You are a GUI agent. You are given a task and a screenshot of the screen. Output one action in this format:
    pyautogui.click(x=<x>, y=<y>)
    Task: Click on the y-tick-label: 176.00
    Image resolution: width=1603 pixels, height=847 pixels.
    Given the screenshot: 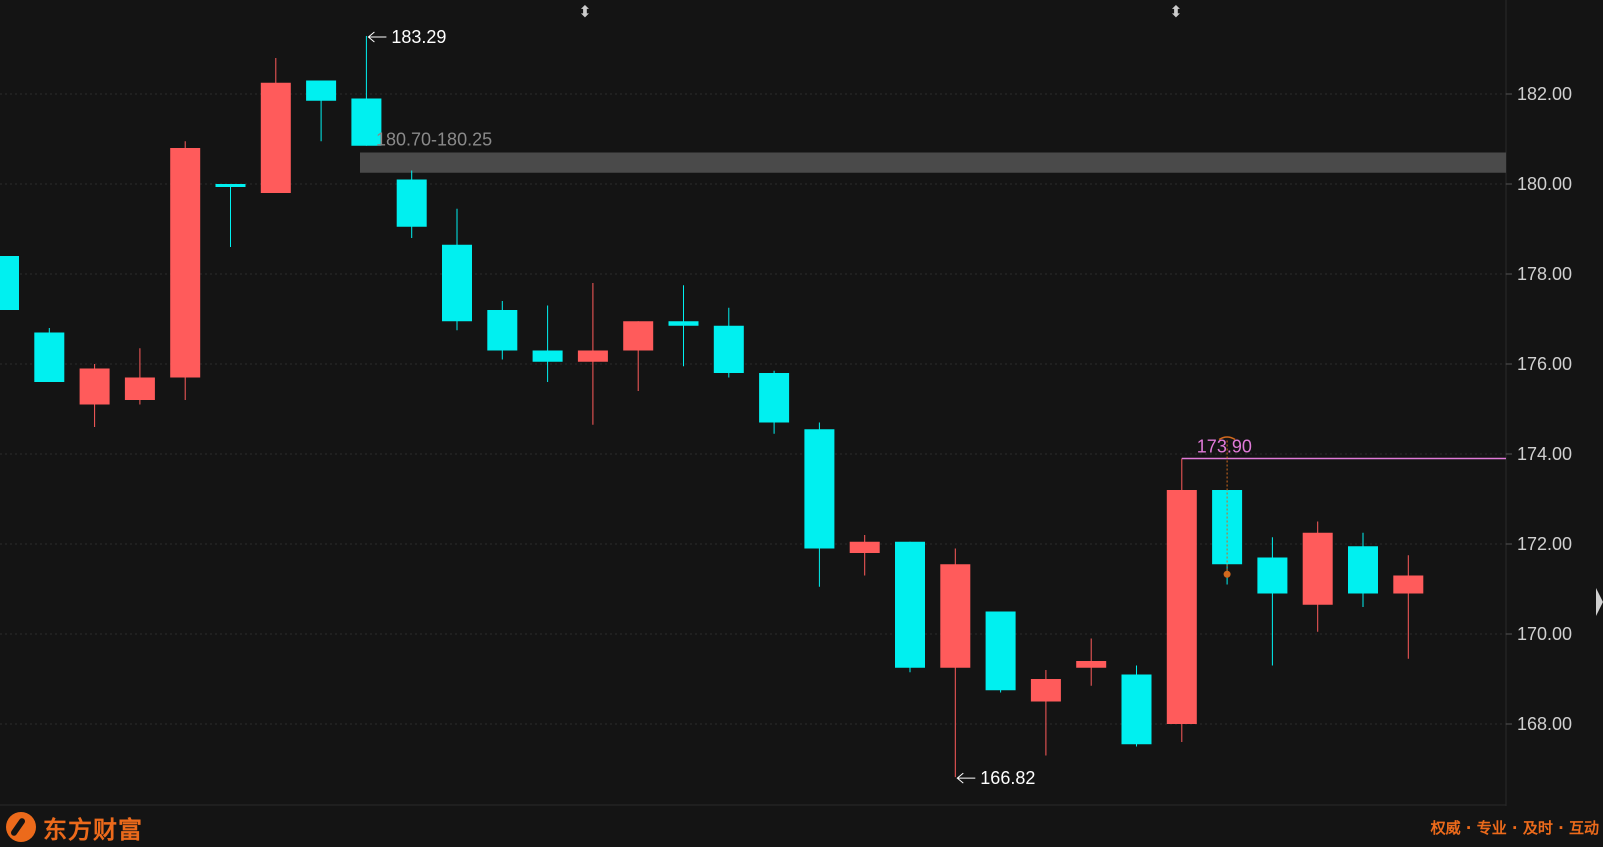 What is the action you would take?
    pyautogui.click(x=1544, y=364)
    